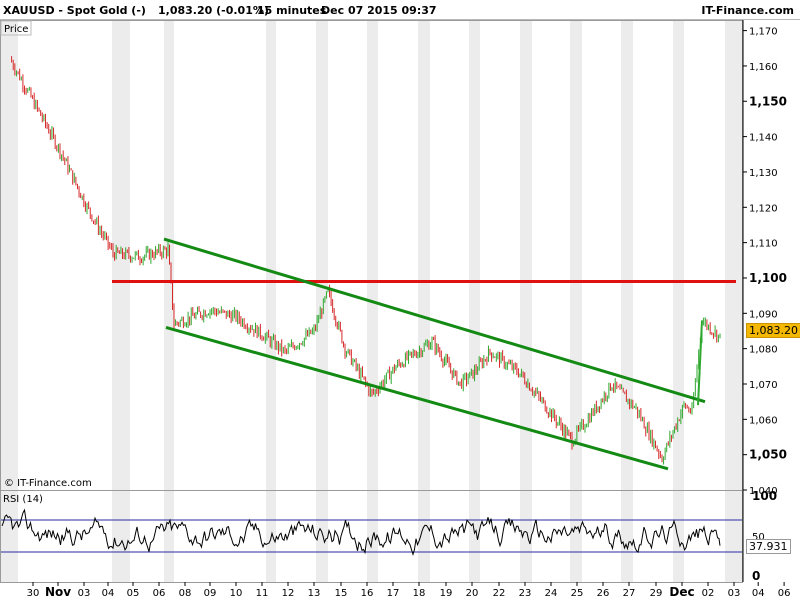 This screenshot has height=600, width=800. I want to click on y-tick-label: 1,050, so click(768, 455).